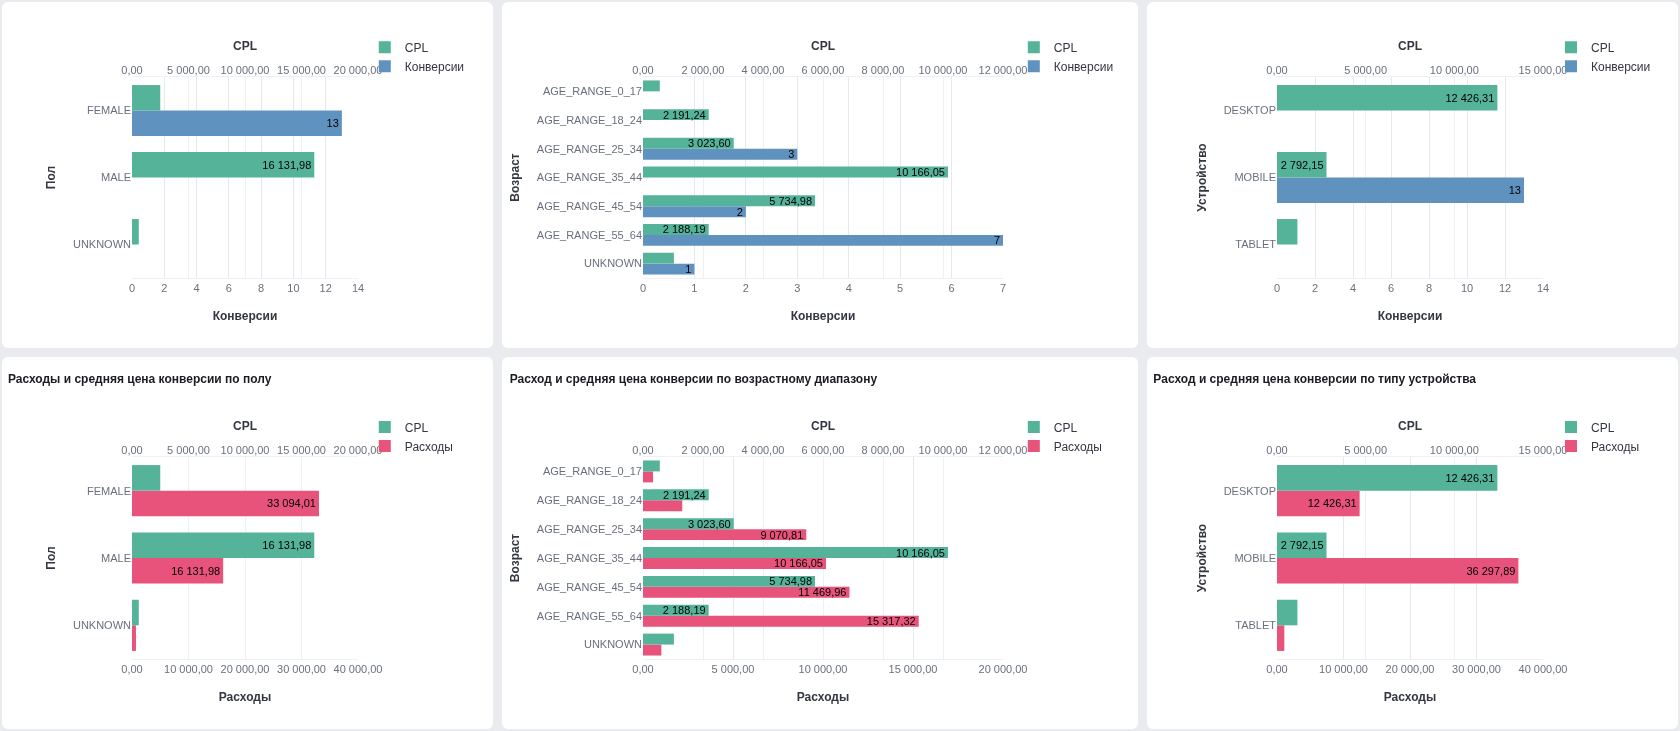 This screenshot has width=1680, height=731. I want to click on x2-tick-label: 12 000,00, so click(1003, 69).